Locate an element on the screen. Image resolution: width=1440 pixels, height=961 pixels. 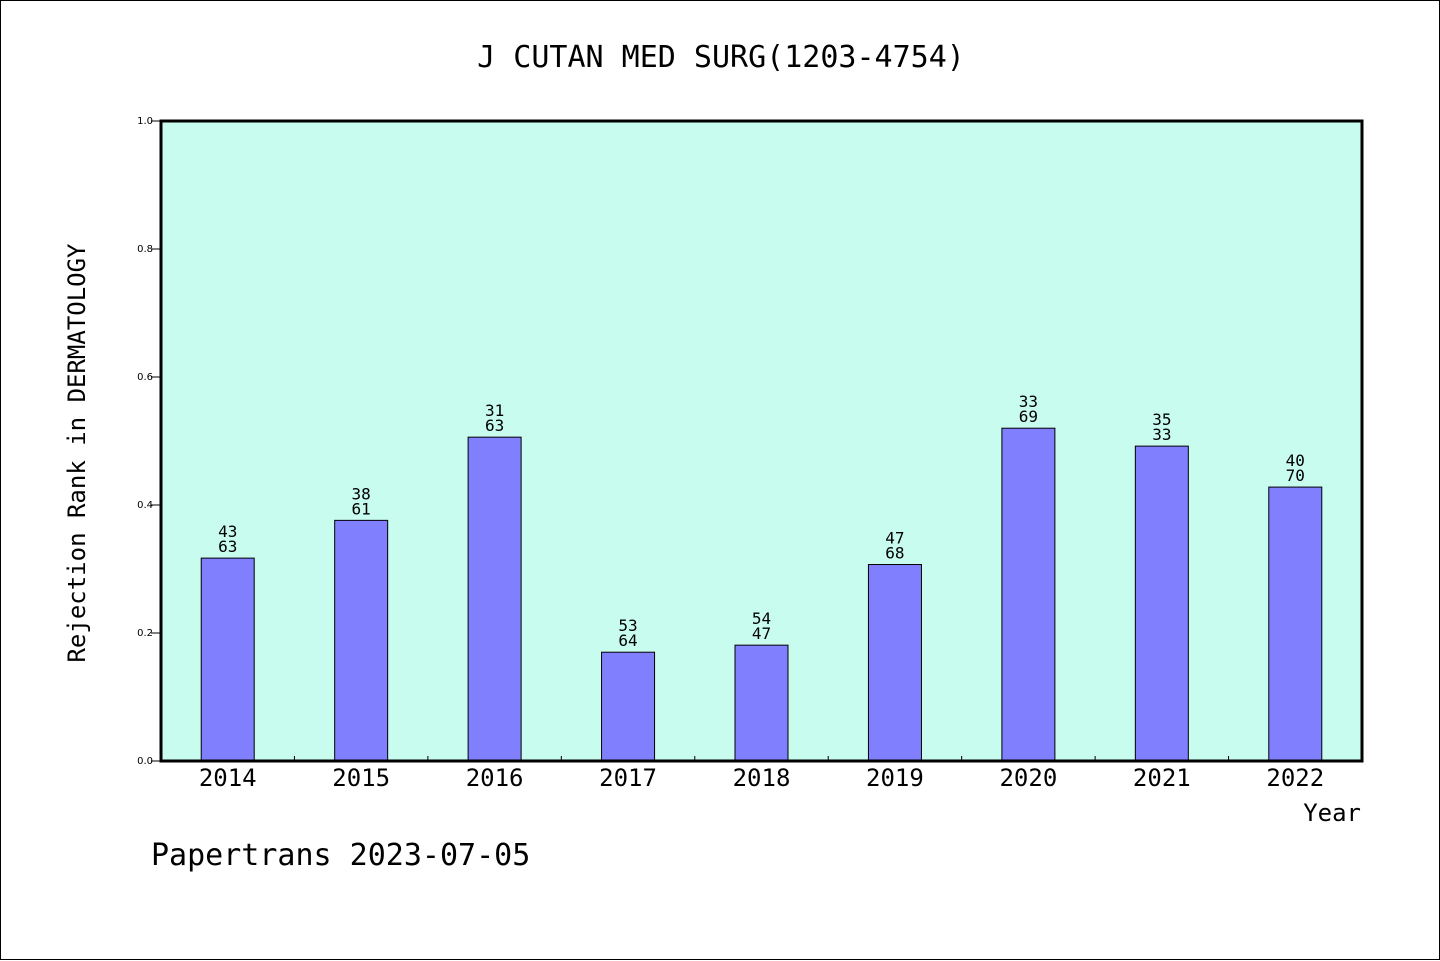
x-tick-label: 2021 is located at coordinates (1162, 778).